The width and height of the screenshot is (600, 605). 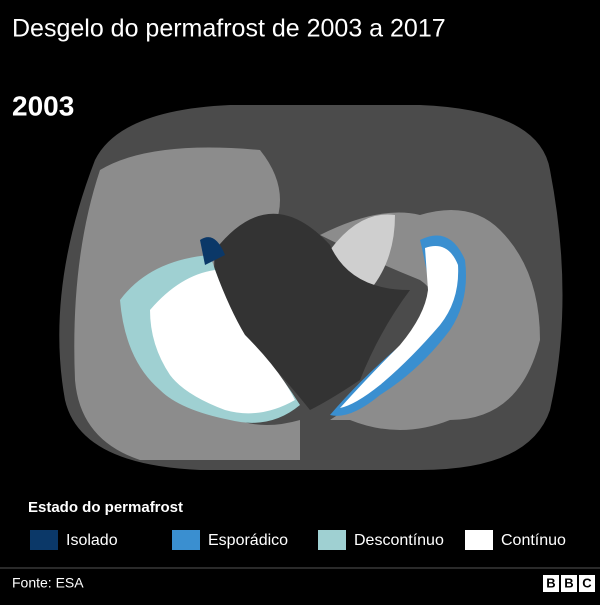 What do you see at coordinates (92, 540) in the screenshot?
I see `legend-label: Isolado` at bounding box center [92, 540].